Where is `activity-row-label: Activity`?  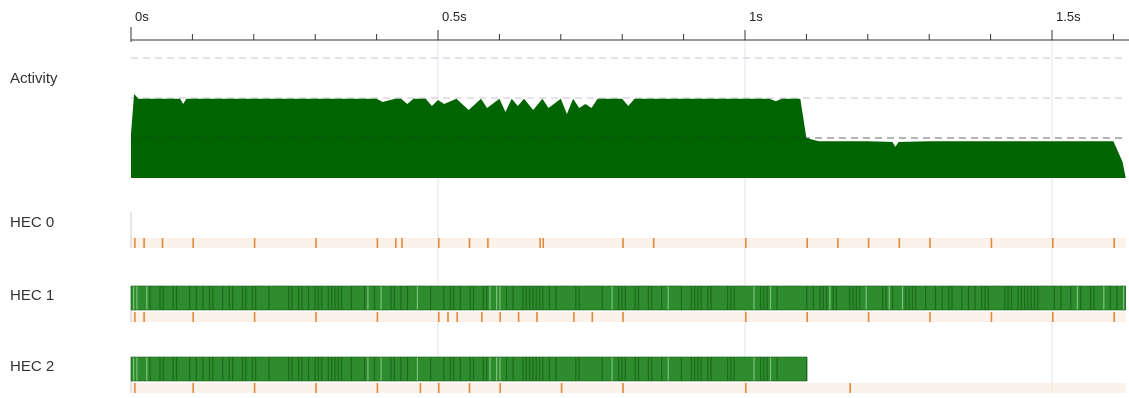
activity-row-label: Activity is located at coordinates (34, 78).